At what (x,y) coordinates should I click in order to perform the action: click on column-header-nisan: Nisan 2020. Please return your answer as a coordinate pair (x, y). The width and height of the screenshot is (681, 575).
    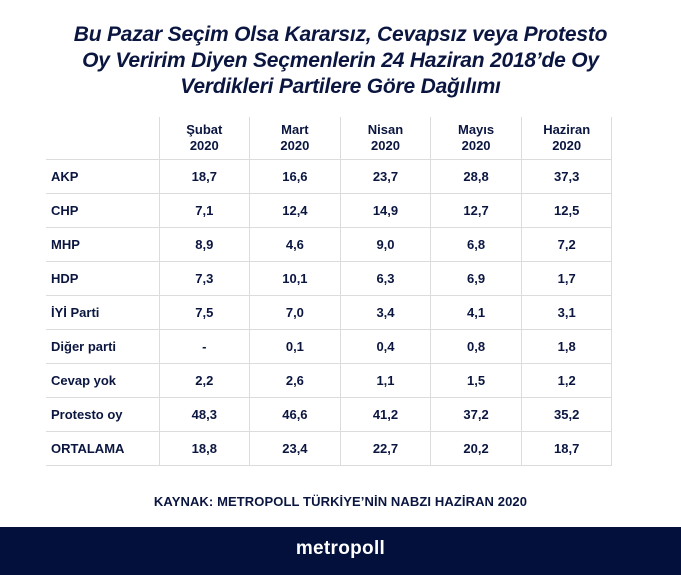
    Looking at the image, I should click on (385, 138).